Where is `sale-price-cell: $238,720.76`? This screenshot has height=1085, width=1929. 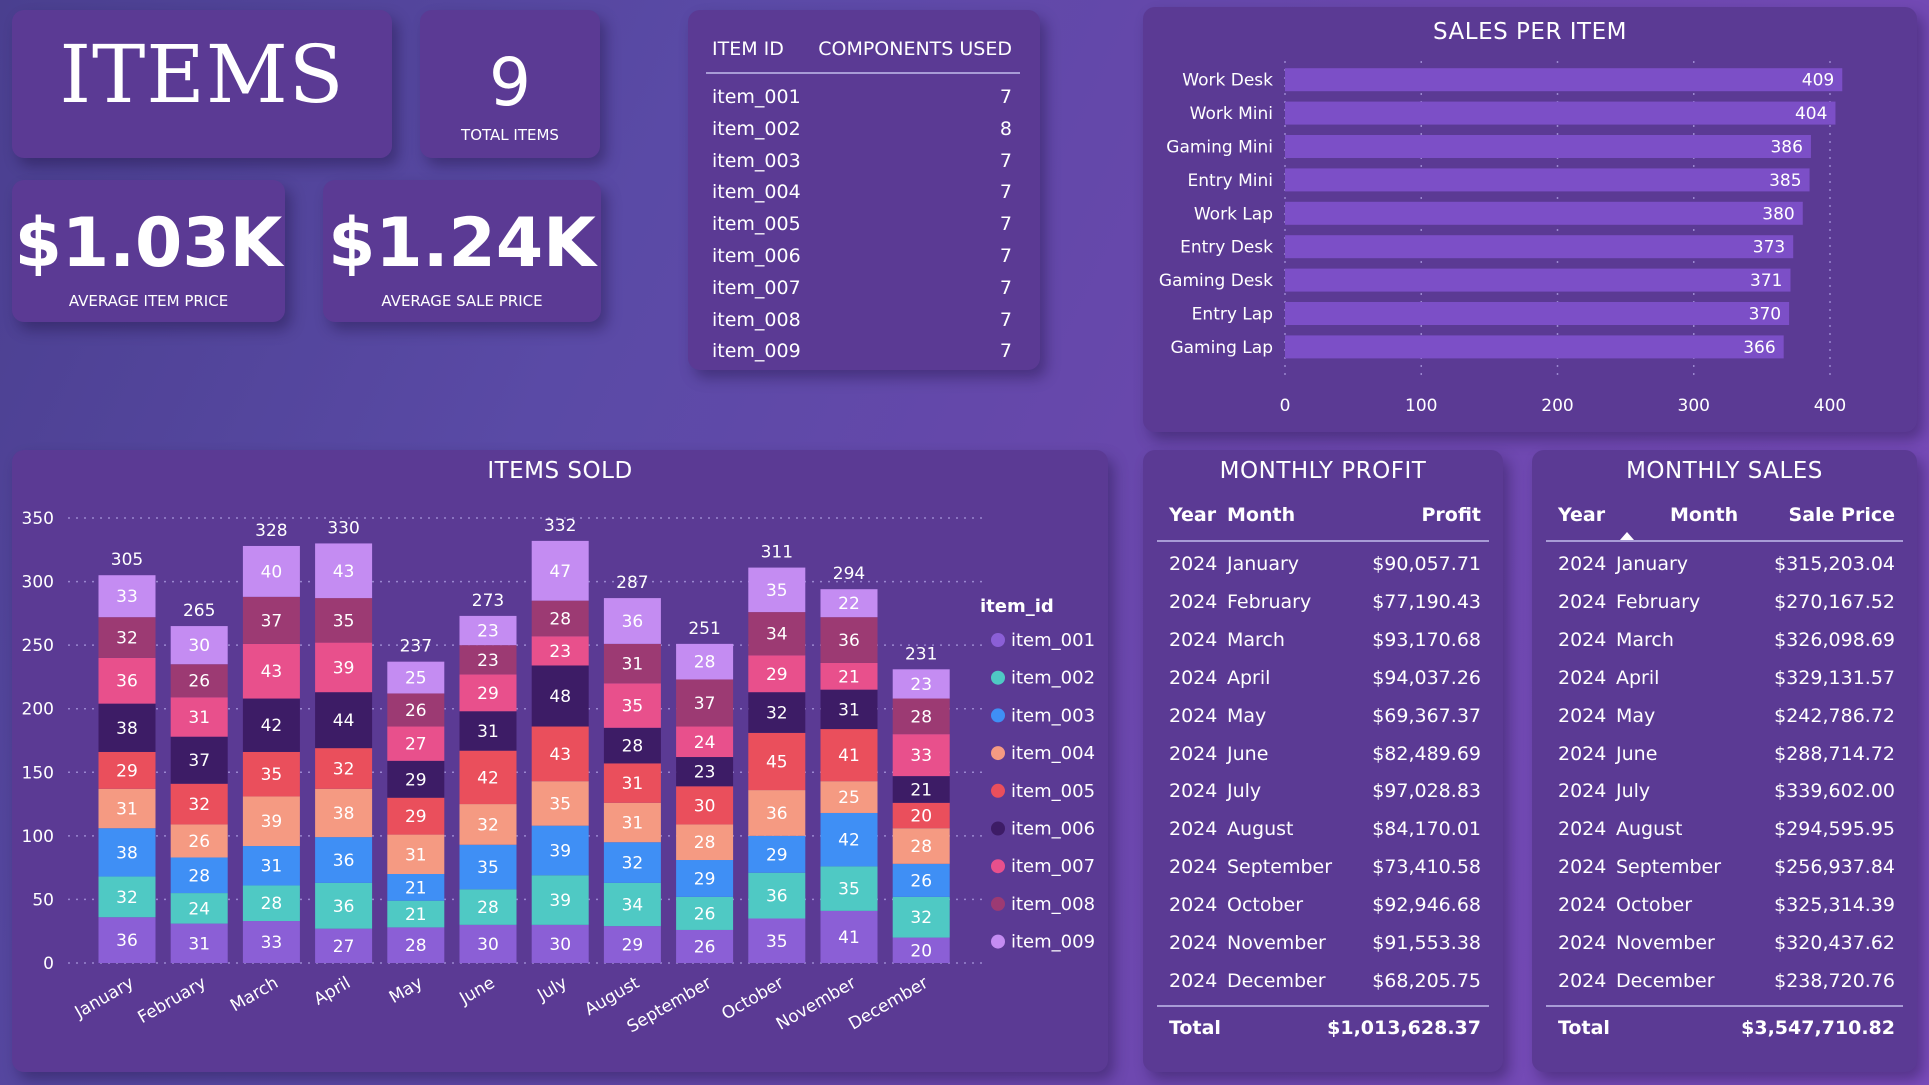 sale-price-cell: $238,720.76 is located at coordinates (1834, 980).